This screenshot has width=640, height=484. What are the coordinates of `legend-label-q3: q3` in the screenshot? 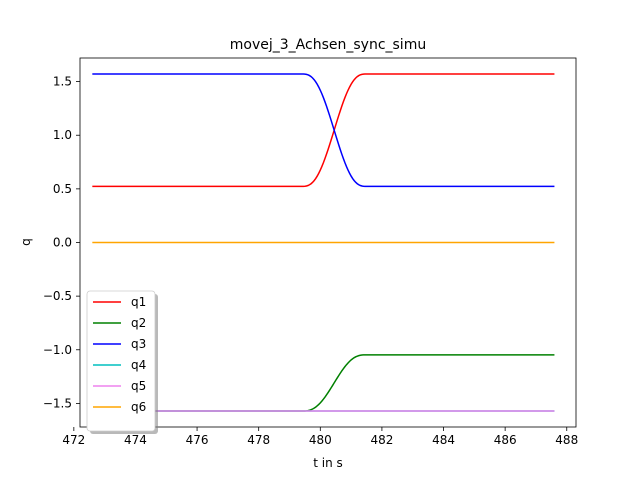 It's located at (138, 344).